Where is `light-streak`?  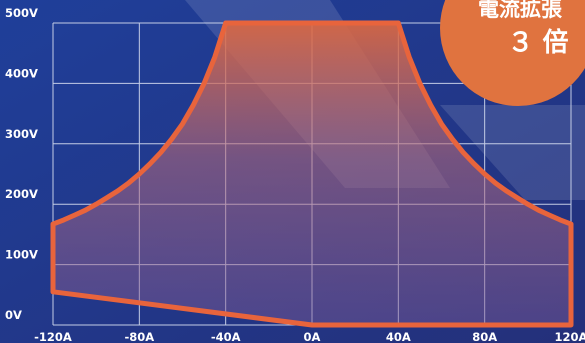
light-streak is located at coordinates (512, 152).